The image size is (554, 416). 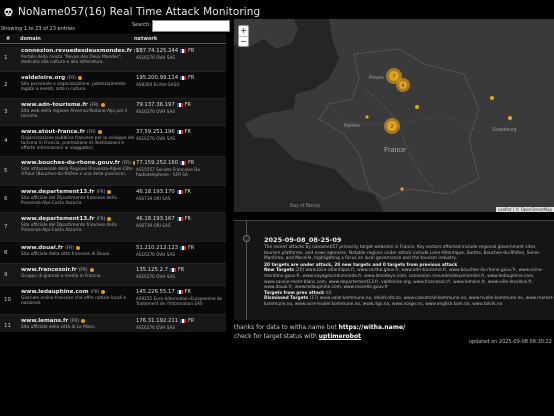 What do you see at coordinates (294, 293) in the screenshot?
I see `prev-targets-label: Targets from prev attack` at bounding box center [294, 293].